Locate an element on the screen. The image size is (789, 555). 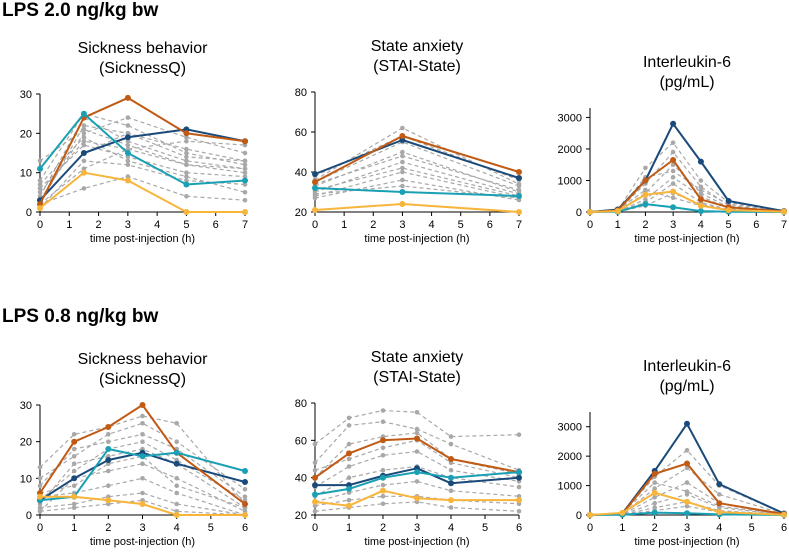
series-line-orange is located at coordinates (687, 186).